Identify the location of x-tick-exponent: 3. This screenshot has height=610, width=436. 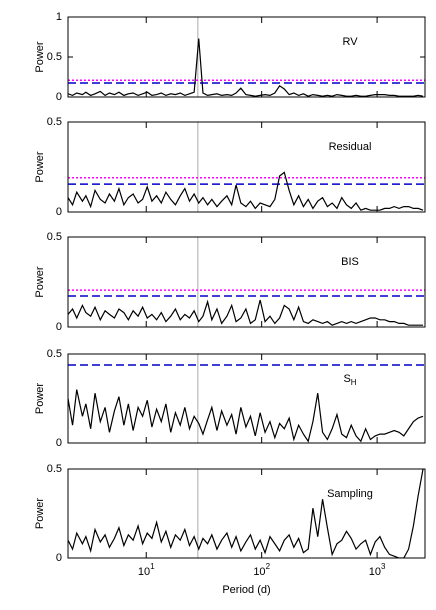
(383, 566).